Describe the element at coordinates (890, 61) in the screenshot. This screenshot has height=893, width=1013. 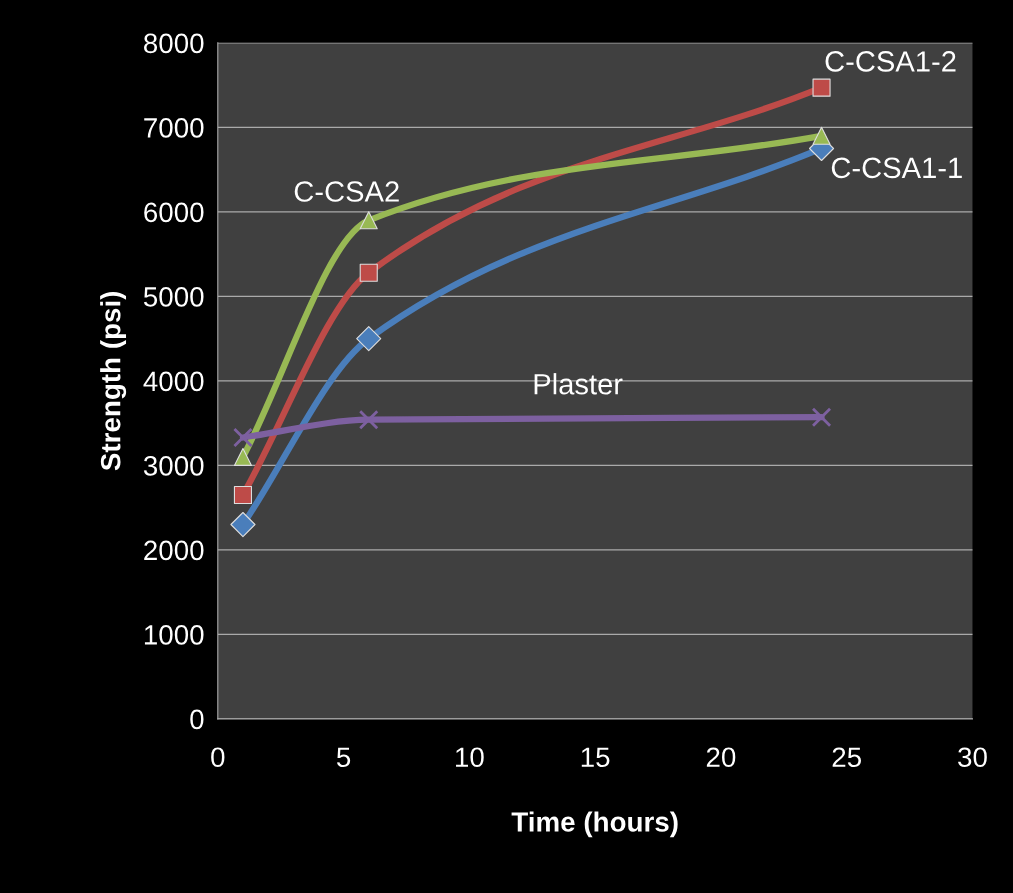
I see `series-label: C-CSA1-2` at that location.